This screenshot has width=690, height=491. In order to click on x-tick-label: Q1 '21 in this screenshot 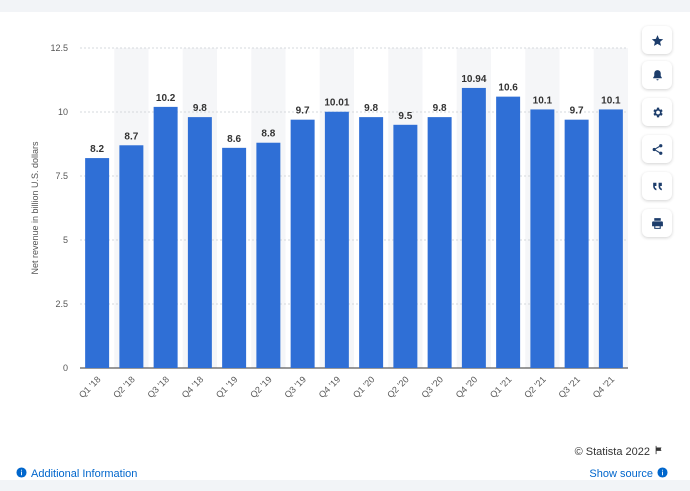, I will do `click(501, 387)`.